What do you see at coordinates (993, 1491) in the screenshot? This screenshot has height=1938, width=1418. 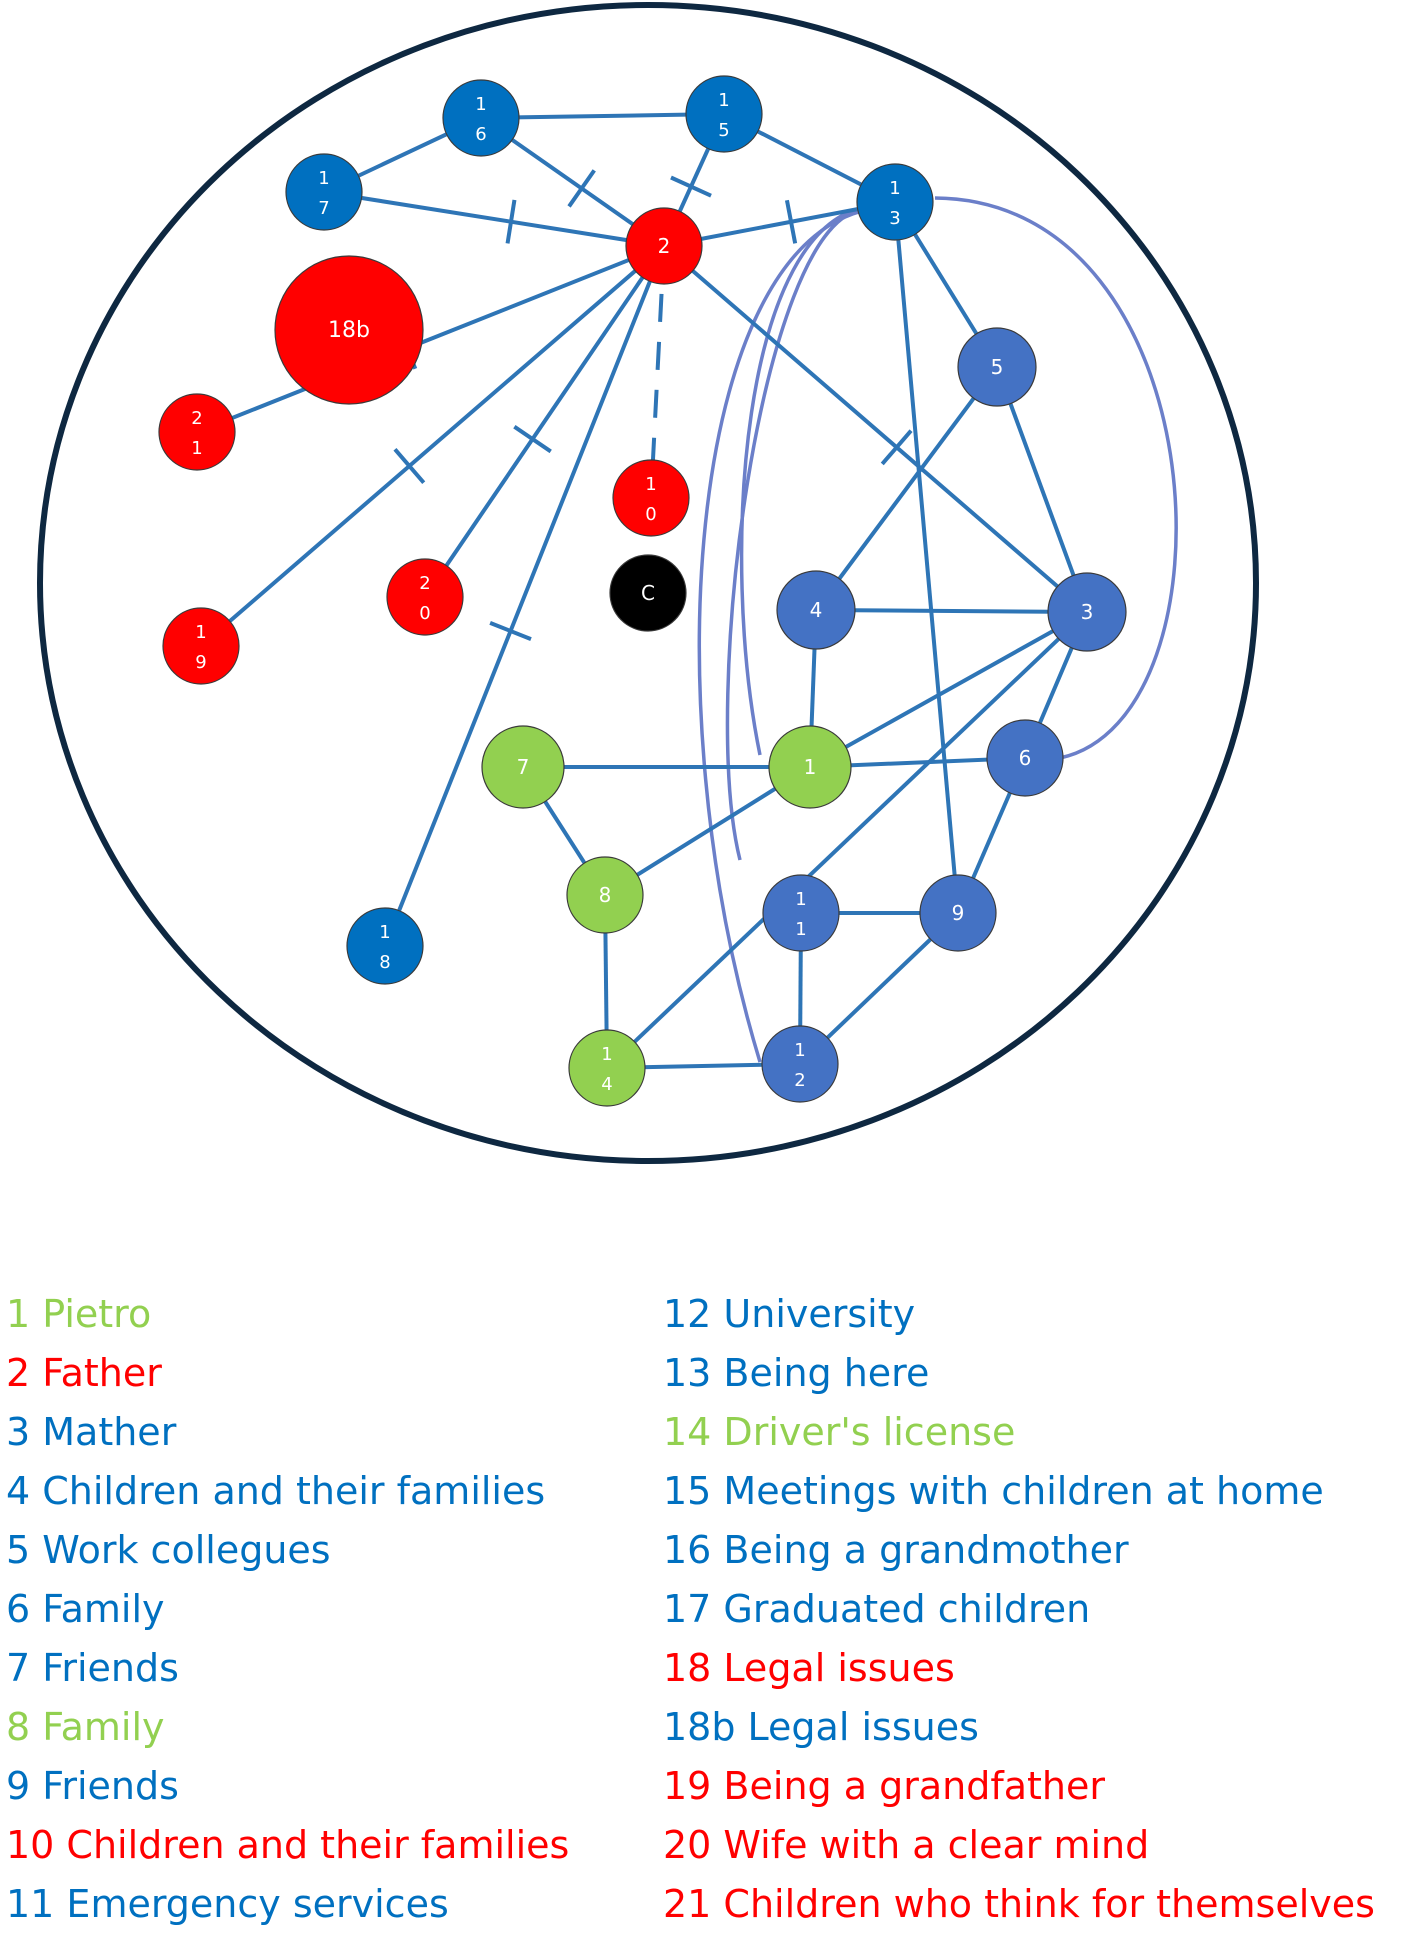 I see `legend-item-right-4: 15 Meetings with children at home` at bounding box center [993, 1491].